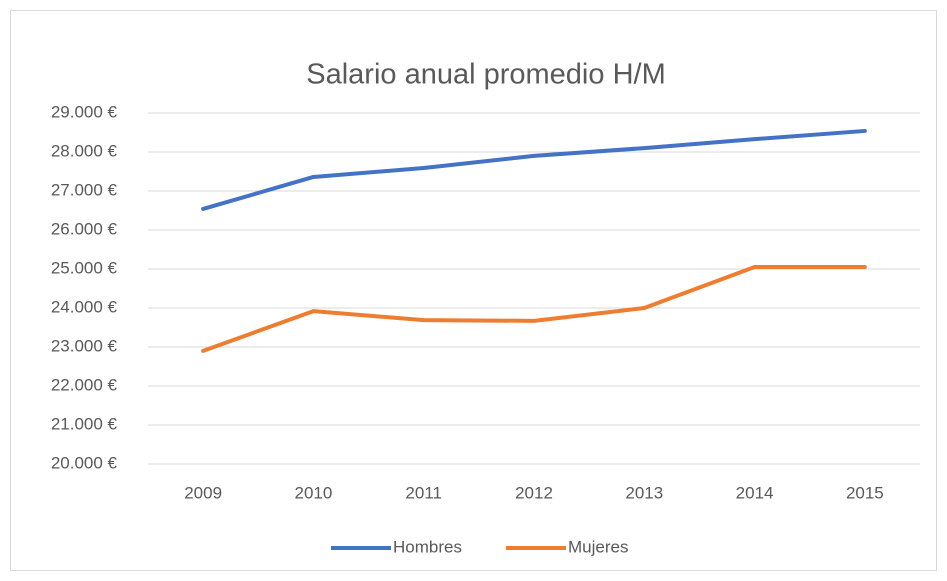  Describe the element at coordinates (84, 384) in the screenshot. I see `y-tick-label: 22.000 €` at that location.